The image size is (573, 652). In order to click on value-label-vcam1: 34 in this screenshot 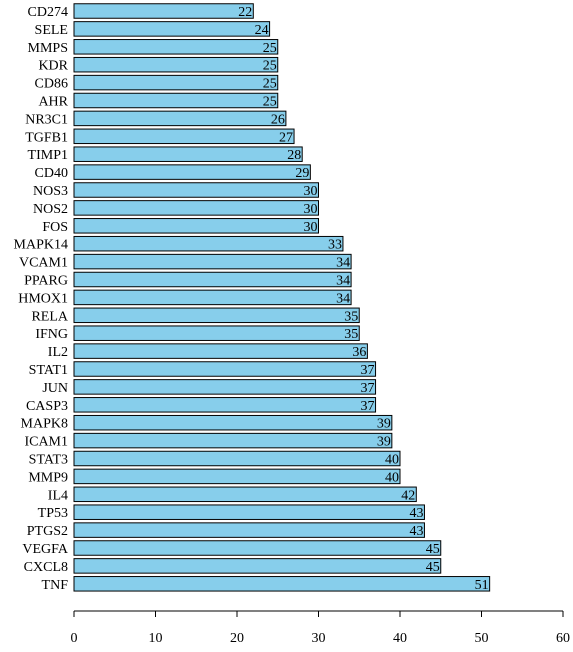, I will do `click(343, 263)`.